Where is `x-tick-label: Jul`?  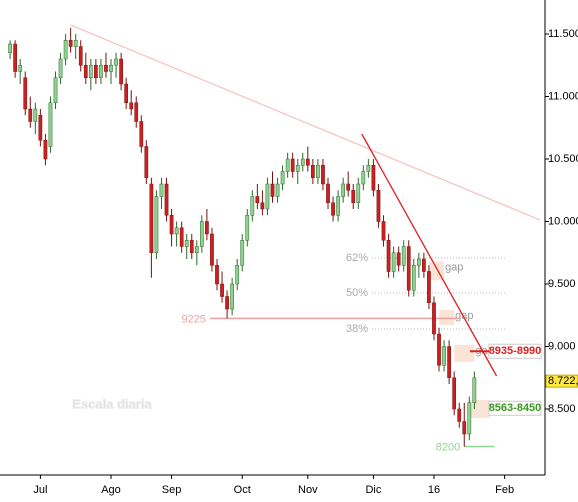 x-tick-label: Jul is located at coordinates (40, 490).